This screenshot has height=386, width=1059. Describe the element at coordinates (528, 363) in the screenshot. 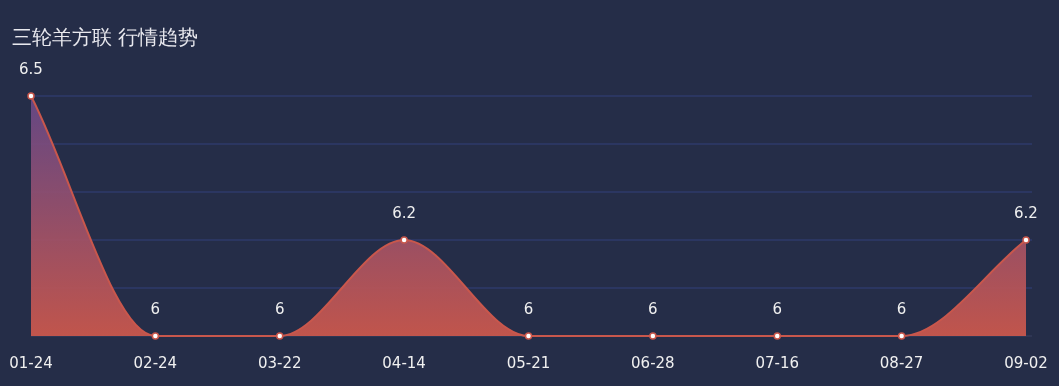

I see `x-tick-label: 05-21` at that location.